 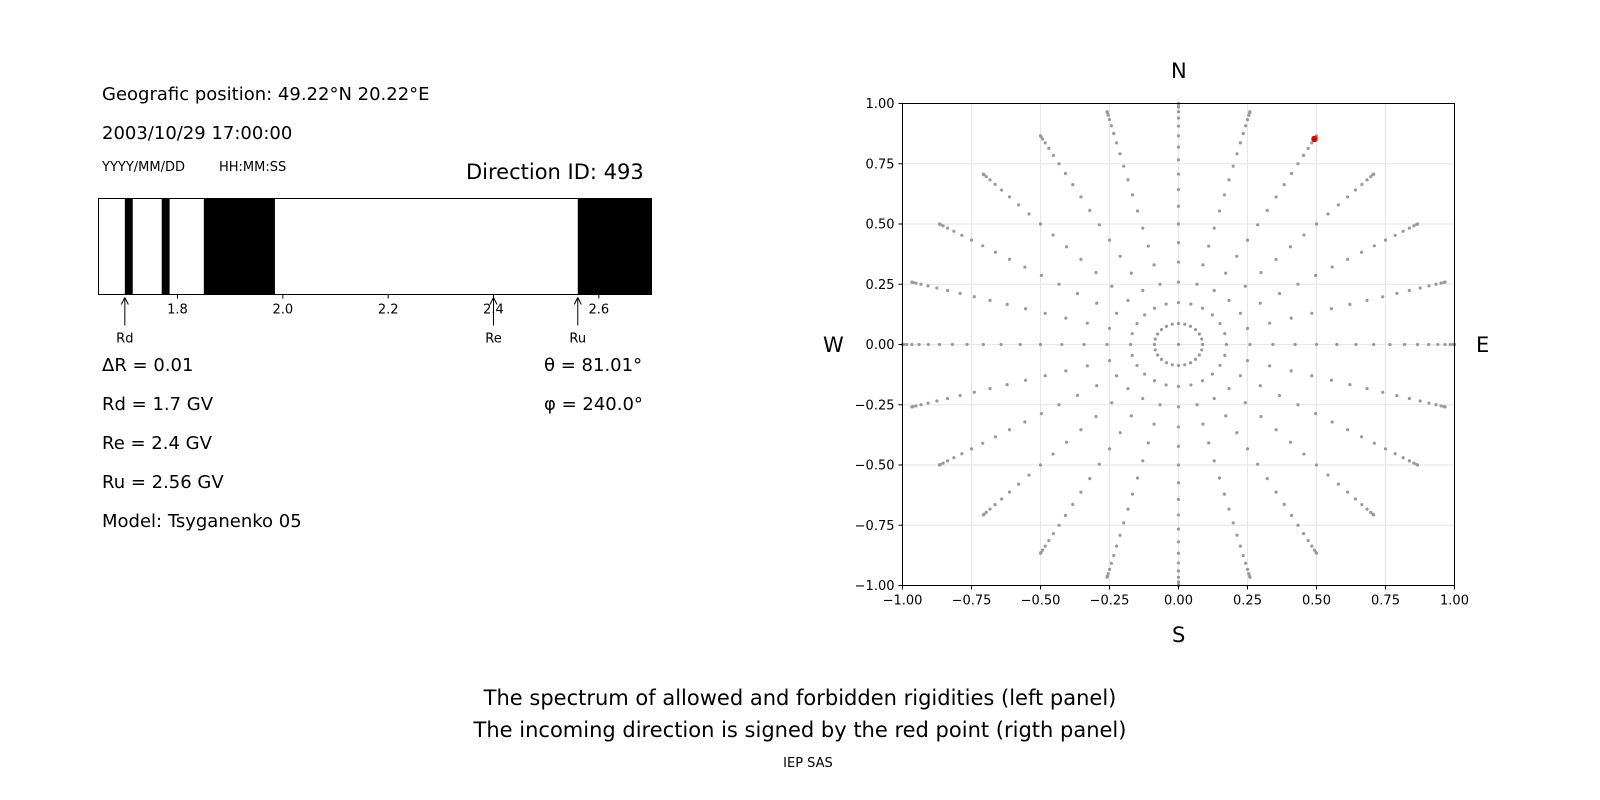 What do you see at coordinates (388, 310) in the screenshot?
I see `spectrum-tick-label: 2.2` at bounding box center [388, 310].